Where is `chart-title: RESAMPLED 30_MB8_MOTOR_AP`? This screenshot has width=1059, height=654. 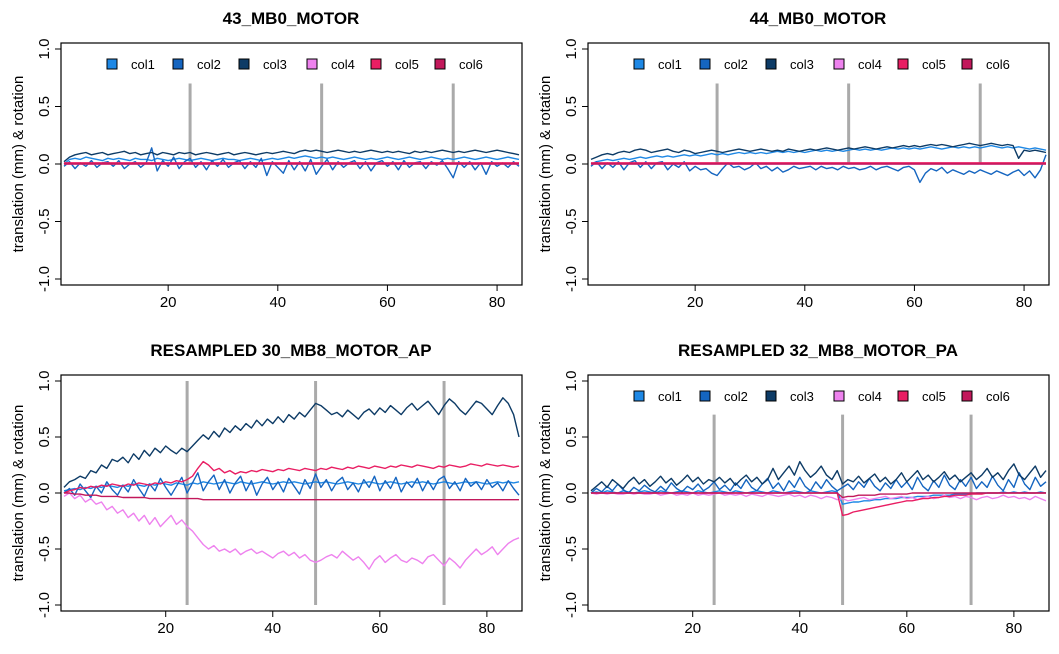
chart-title: RESAMPLED 30_MB8_MOTOR_AP is located at coordinates (290, 350).